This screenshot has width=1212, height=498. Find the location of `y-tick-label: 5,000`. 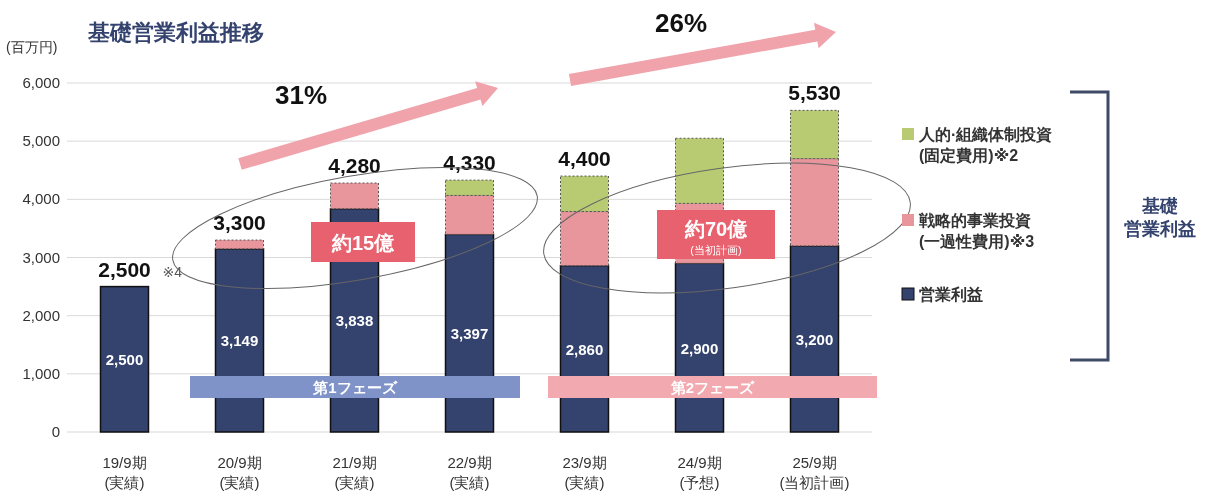

y-tick-label: 5,000 is located at coordinates (41, 141).